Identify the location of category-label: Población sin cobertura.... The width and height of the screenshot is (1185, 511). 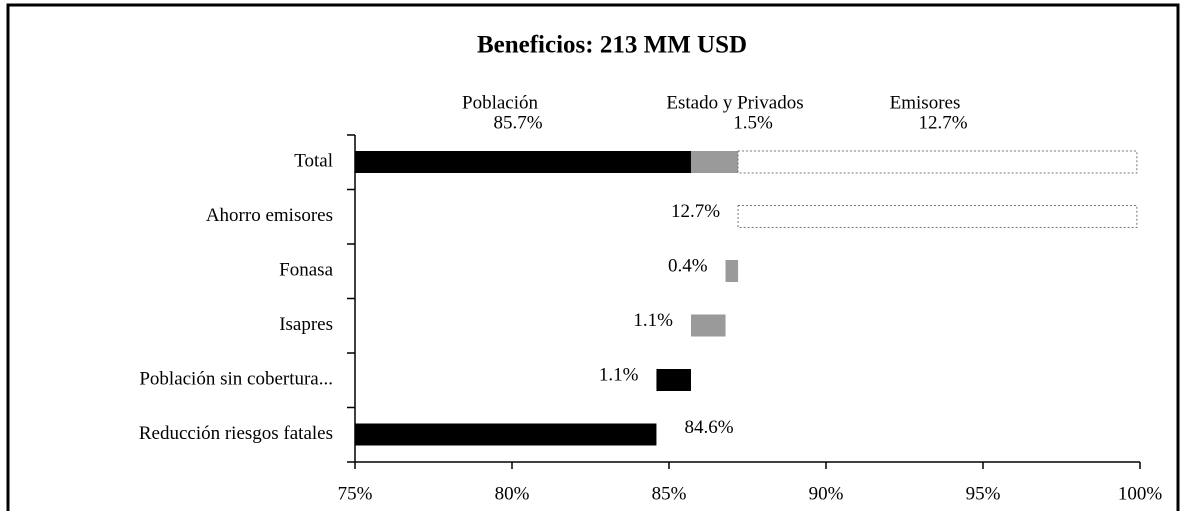
(236, 378).